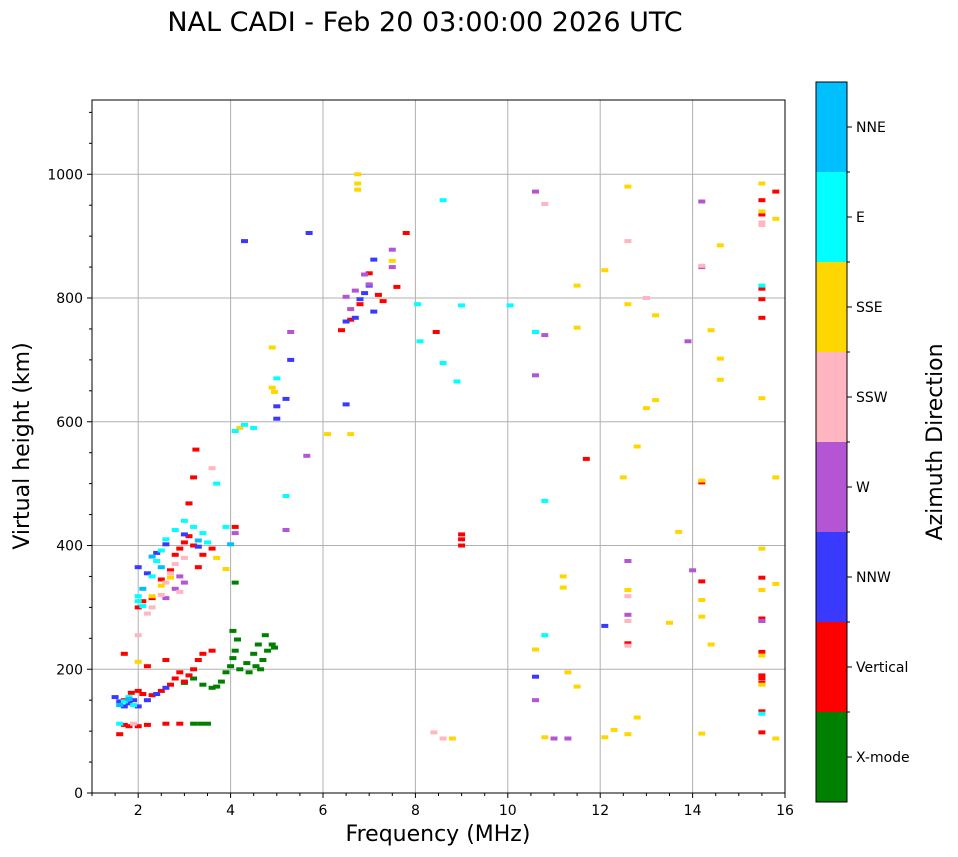  I want to click on colorbar-tick-label: NNE, so click(871, 128).